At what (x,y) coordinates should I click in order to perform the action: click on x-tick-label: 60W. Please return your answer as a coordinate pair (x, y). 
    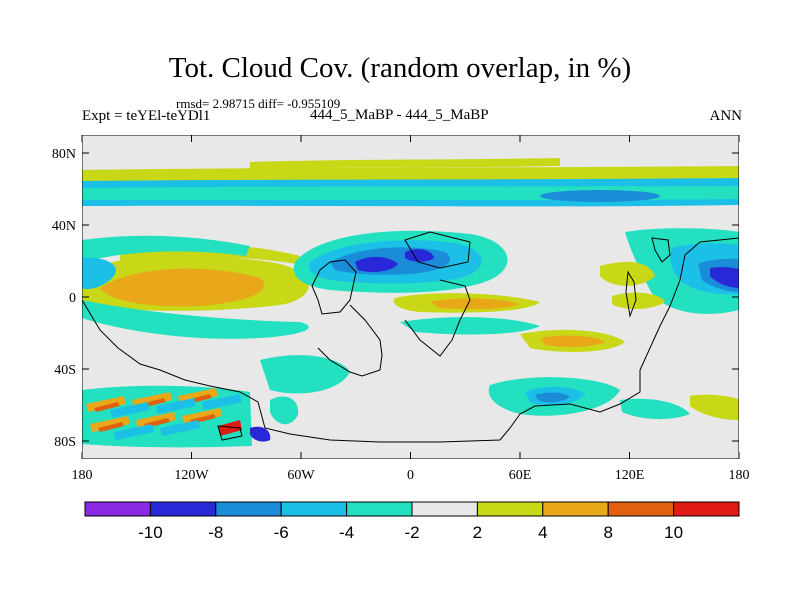
    Looking at the image, I should click on (301, 475).